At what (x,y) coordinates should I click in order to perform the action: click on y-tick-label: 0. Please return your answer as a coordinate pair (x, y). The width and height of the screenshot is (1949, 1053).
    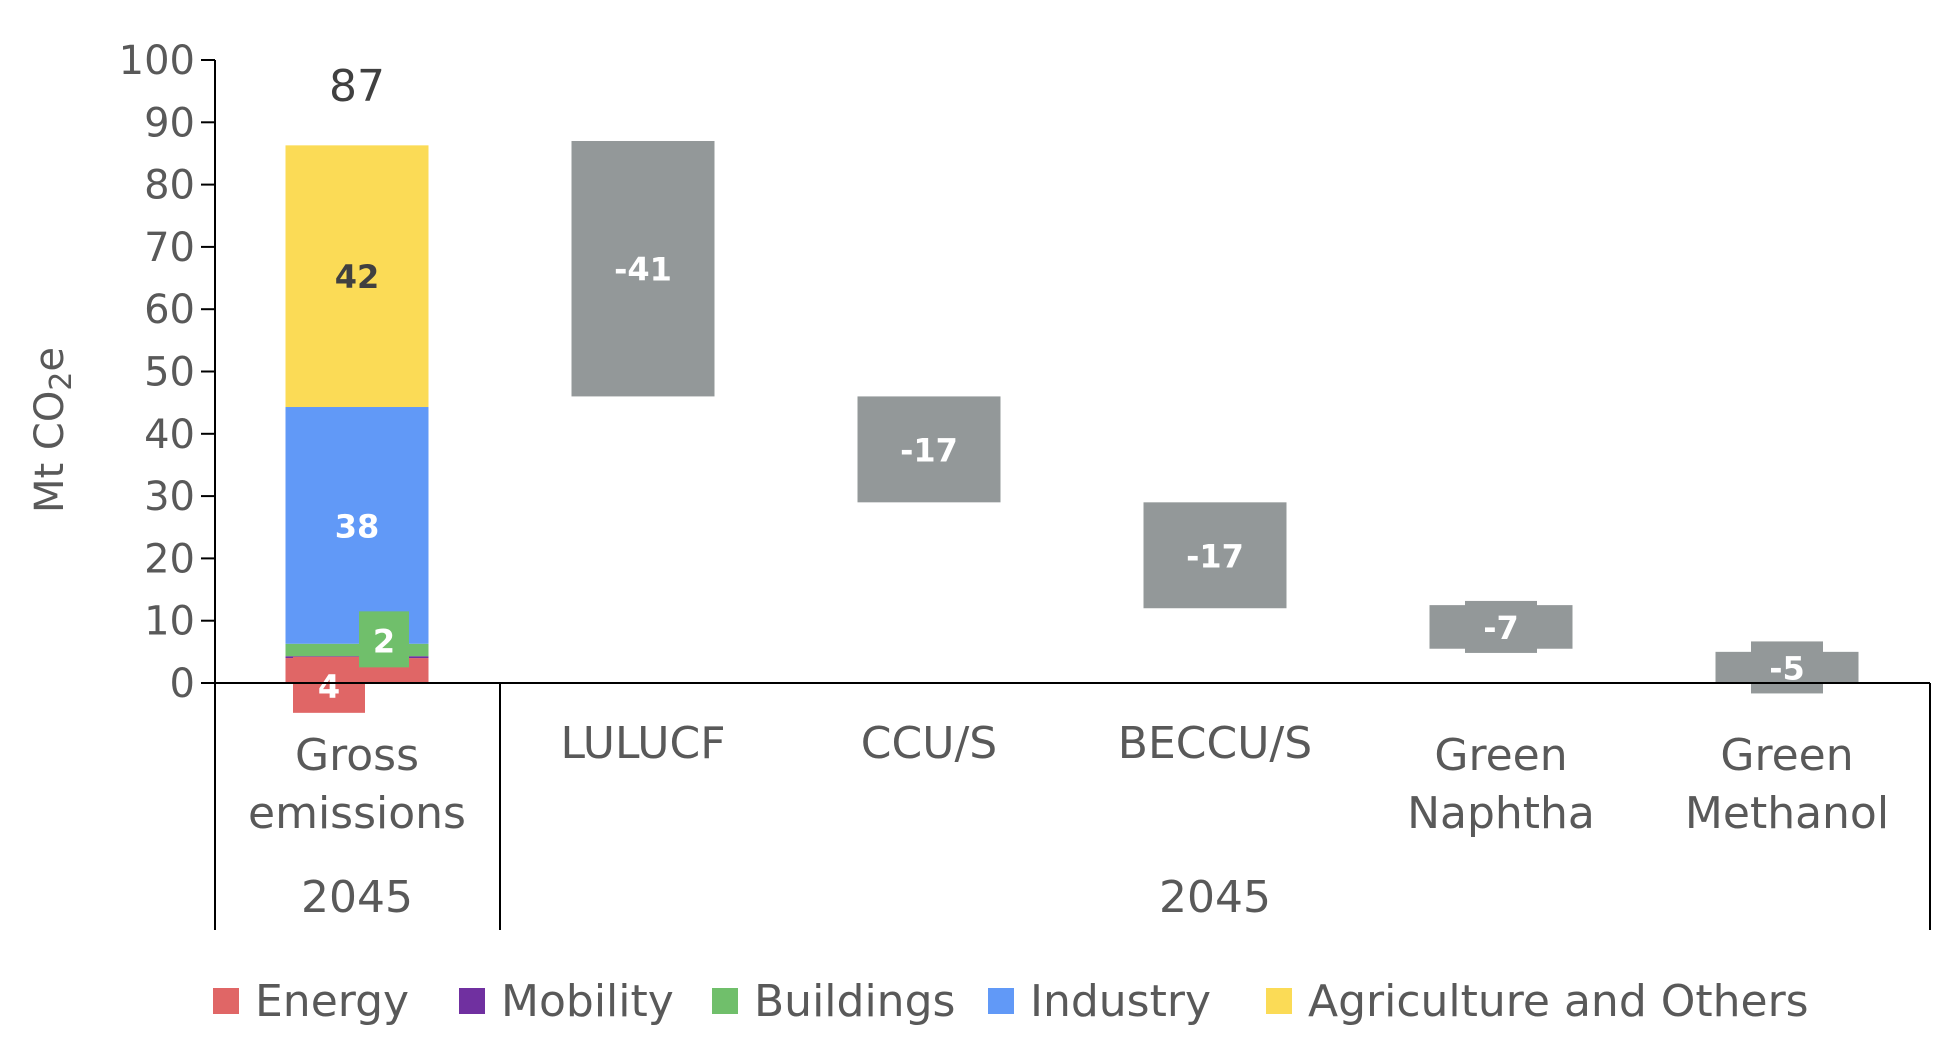
    Looking at the image, I should click on (182, 684).